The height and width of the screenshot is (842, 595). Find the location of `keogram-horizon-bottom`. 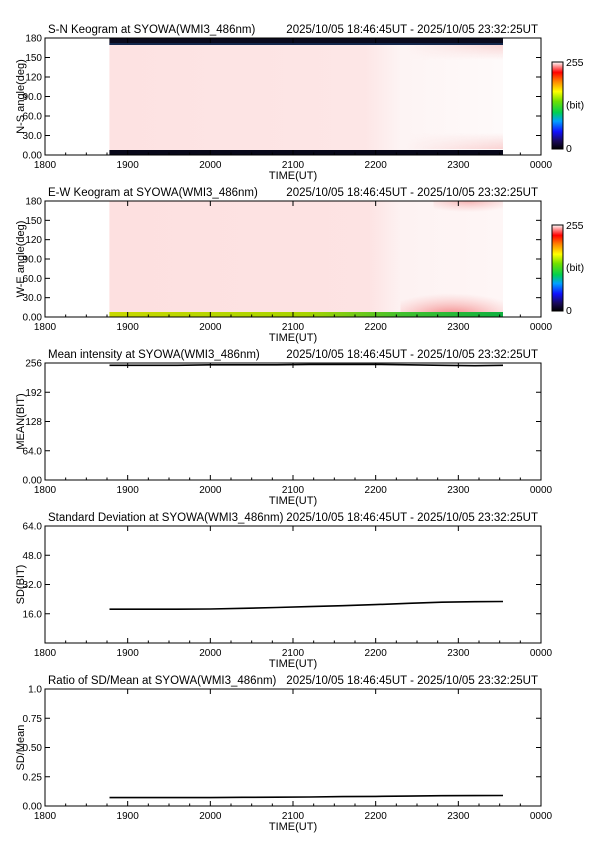

keogram-horizon-bottom is located at coordinates (306, 152).